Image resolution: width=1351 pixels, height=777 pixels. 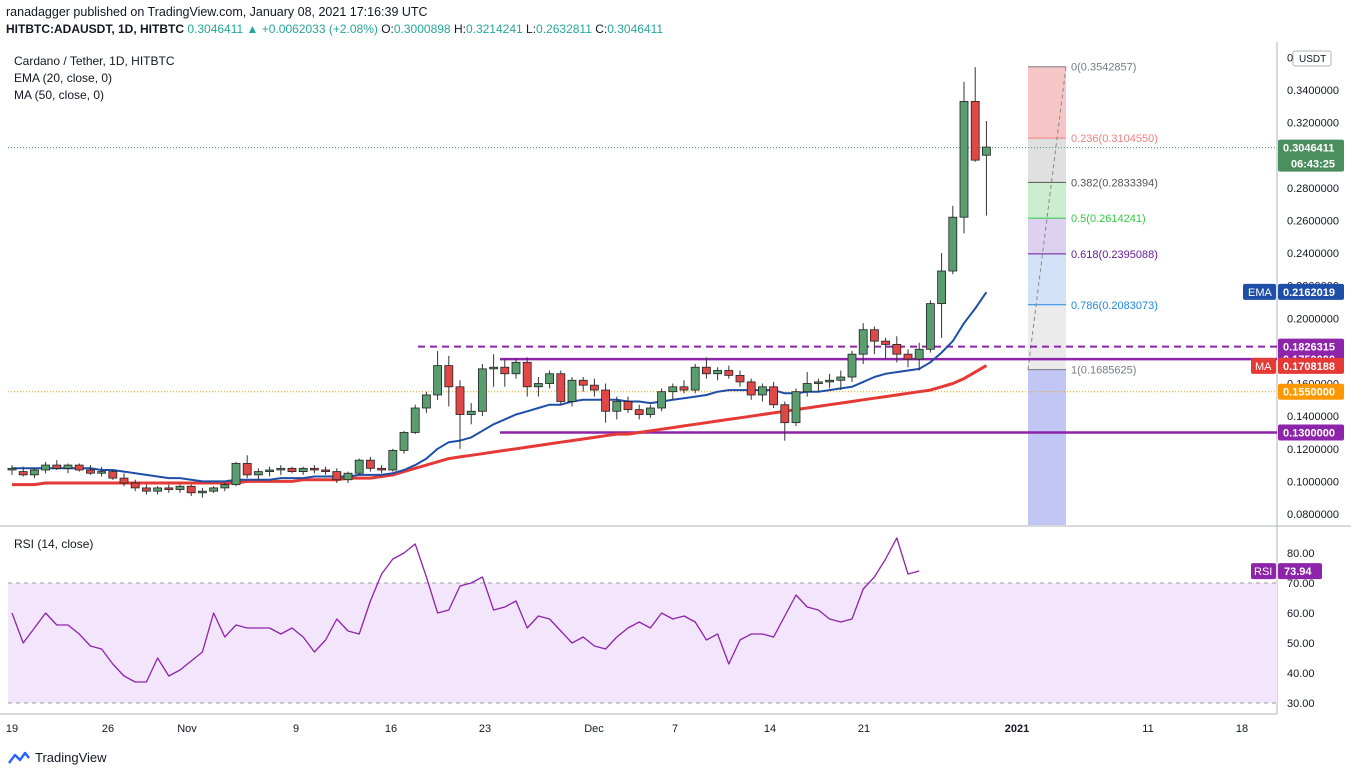 I want to click on fib-trend-line, so click(x=1047, y=218).